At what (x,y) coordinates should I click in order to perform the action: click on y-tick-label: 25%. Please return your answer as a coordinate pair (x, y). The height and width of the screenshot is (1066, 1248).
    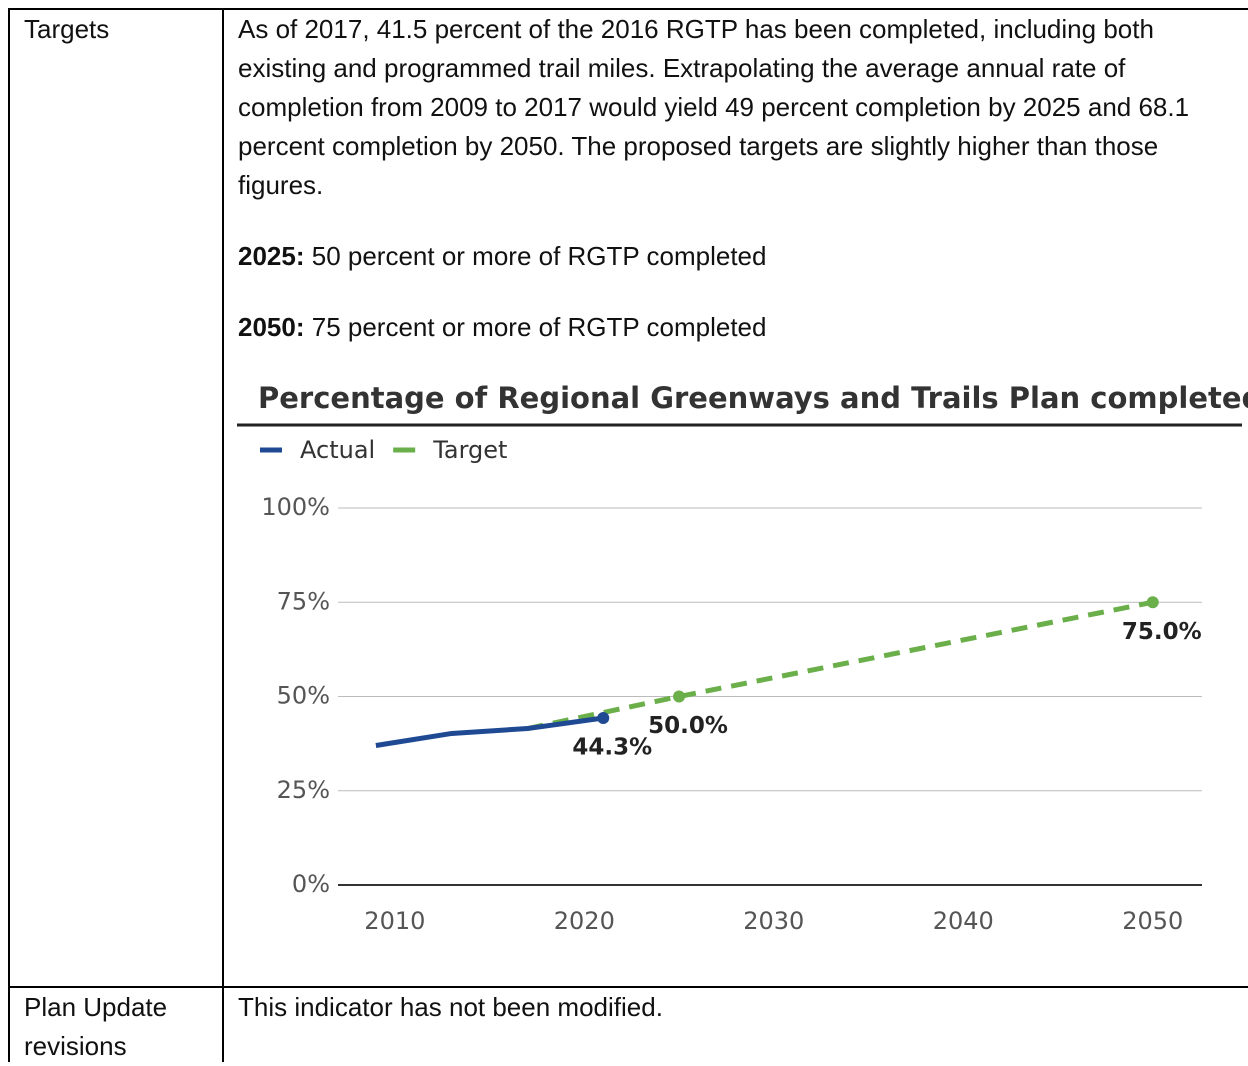
    Looking at the image, I should click on (303, 790).